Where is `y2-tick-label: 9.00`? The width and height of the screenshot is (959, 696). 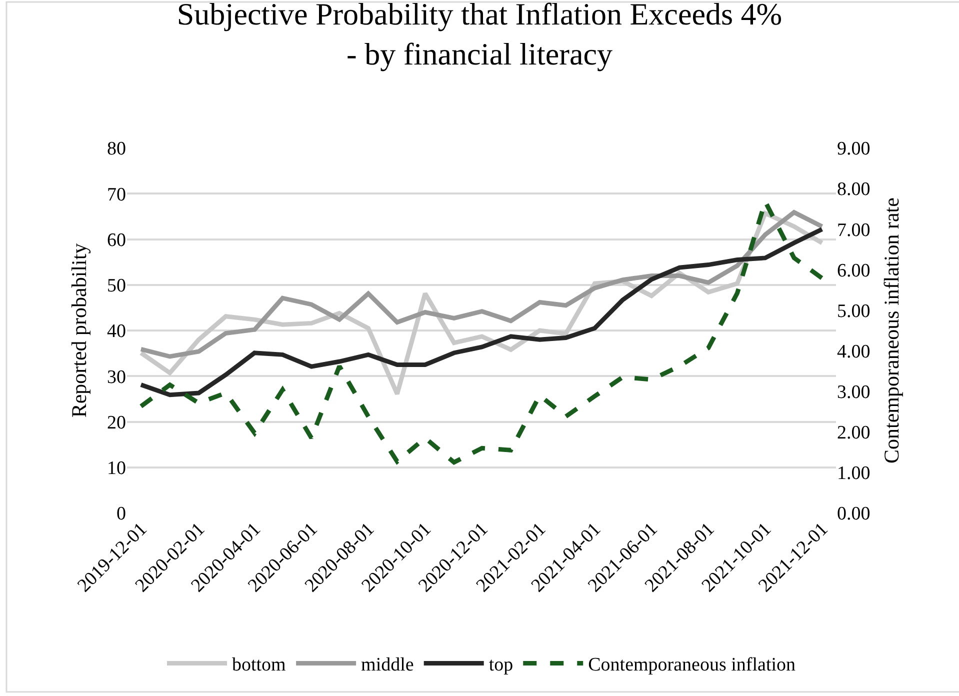
y2-tick-label: 9.00 is located at coordinates (853, 149).